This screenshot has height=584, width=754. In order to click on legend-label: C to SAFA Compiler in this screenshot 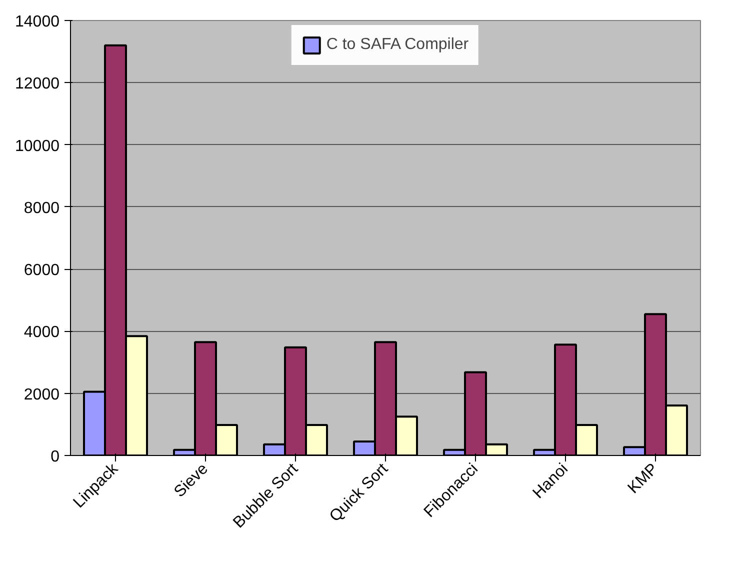, I will do `click(397, 45)`.